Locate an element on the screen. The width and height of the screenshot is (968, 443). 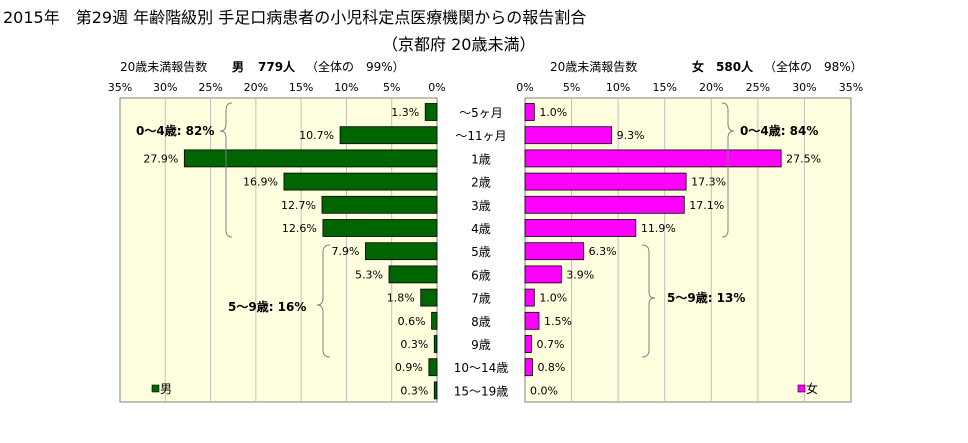
female-axis-ticks: 0% 5% 10% 15% 20% 25% 30% 35% is located at coordinates (689, 87).